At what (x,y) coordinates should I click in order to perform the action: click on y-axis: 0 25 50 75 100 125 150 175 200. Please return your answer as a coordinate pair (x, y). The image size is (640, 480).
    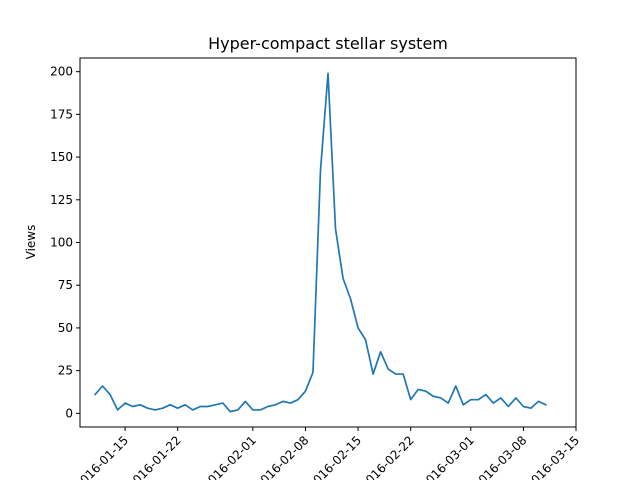
    Looking at the image, I should click on (65, 242).